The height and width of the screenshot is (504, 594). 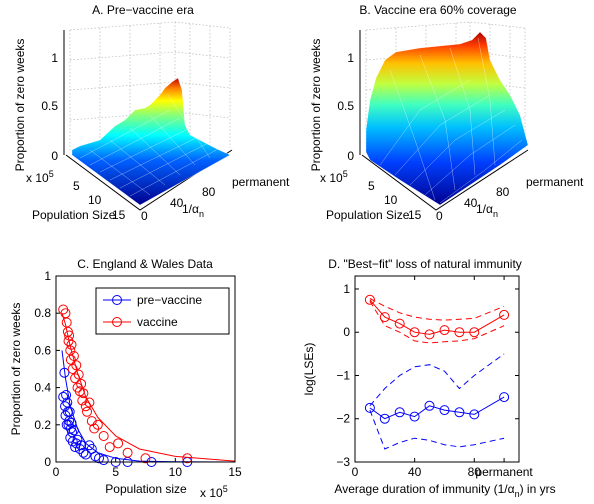 I want to click on panel-b-zlabel: Proportion of zero weeks, so click(x=316, y=105).